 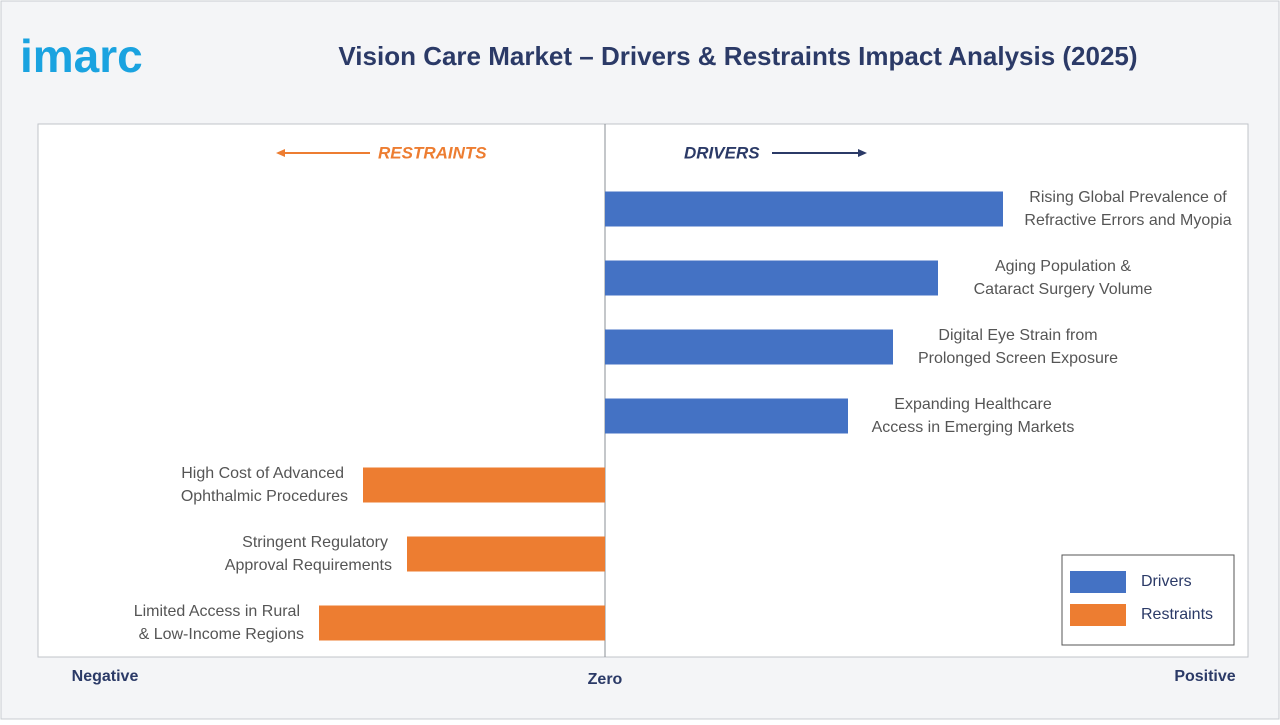 I want to click on category-label: Rising Global Prevalence of, so click(x=1128, y=197).